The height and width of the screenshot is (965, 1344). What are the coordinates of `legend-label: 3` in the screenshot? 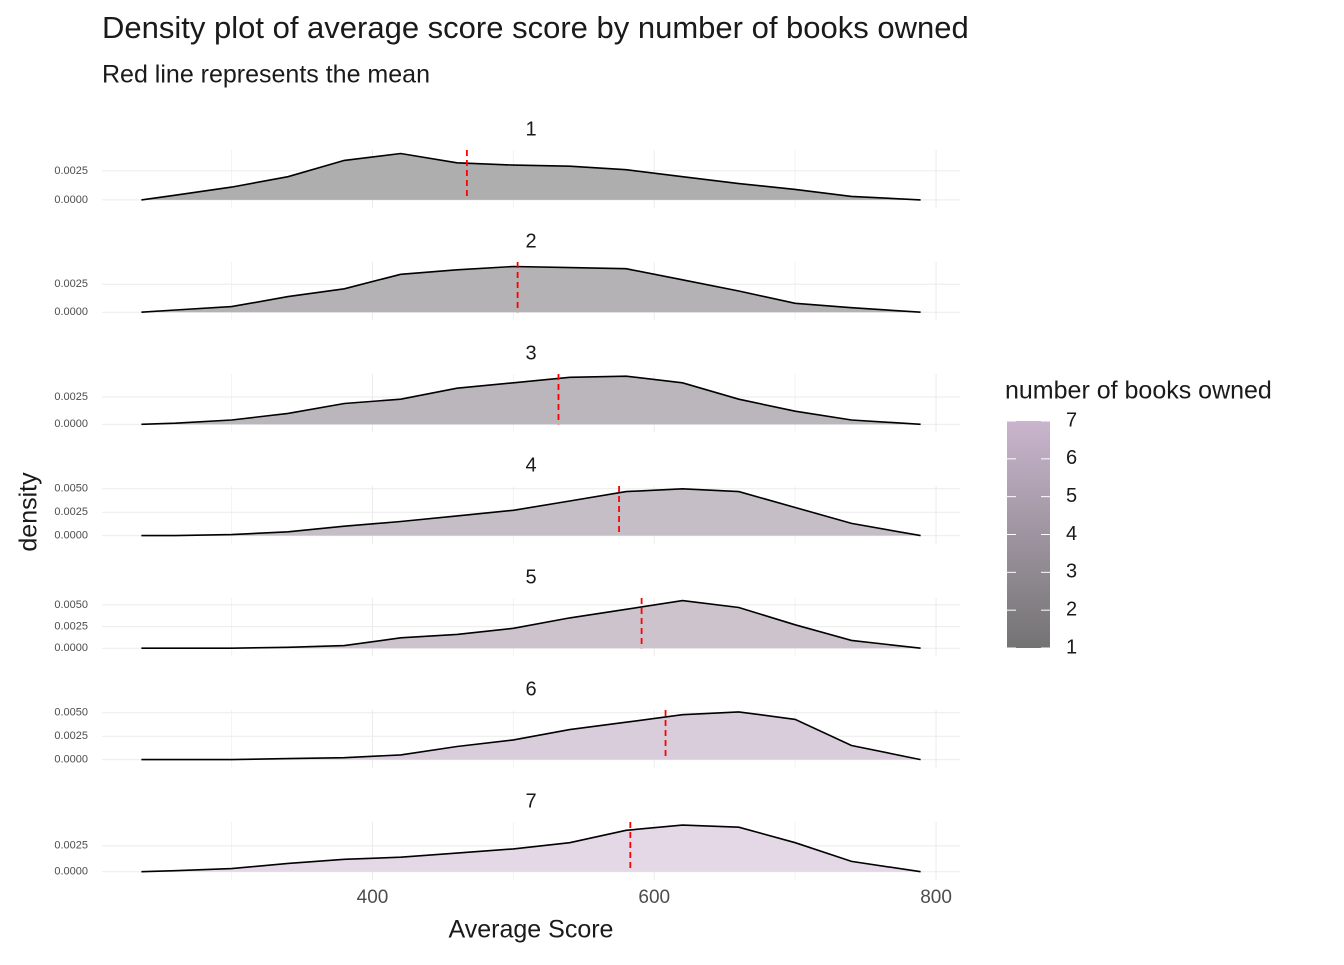 It's located at (1071, 572).